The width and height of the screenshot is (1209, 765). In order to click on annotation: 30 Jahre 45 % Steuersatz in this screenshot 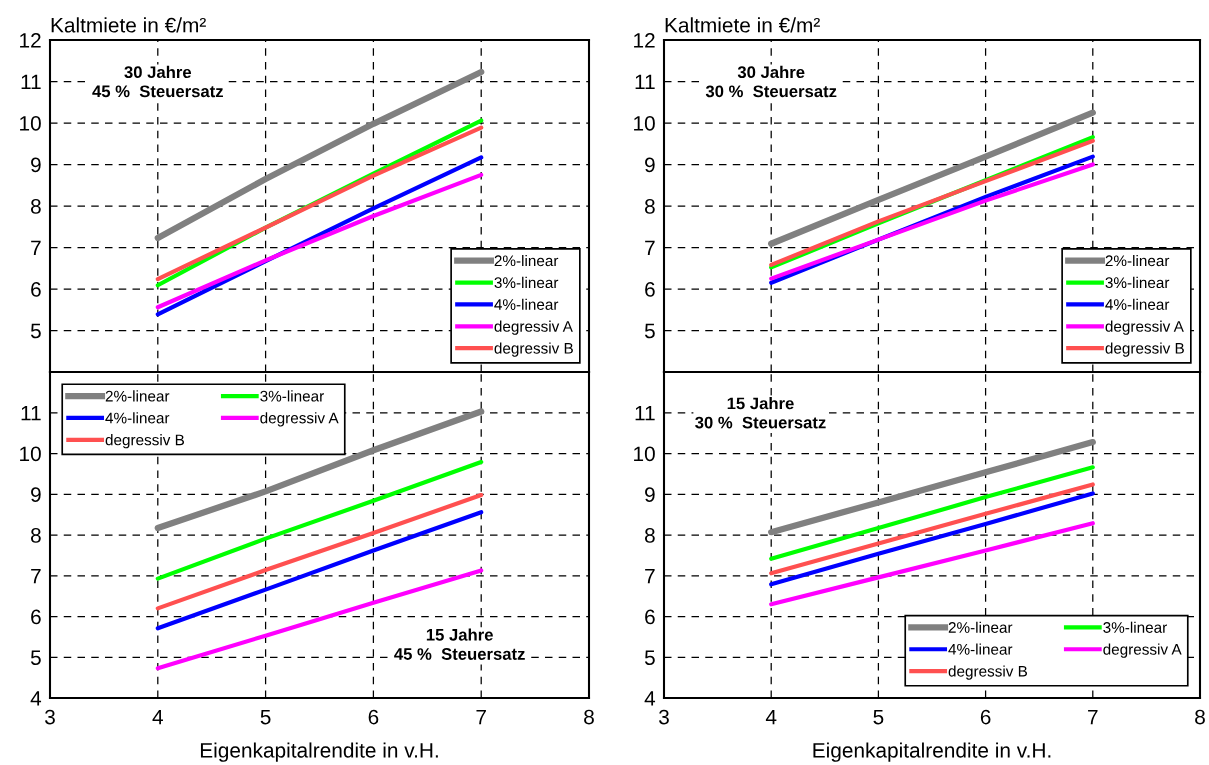, I will do `click(157, 81)`.